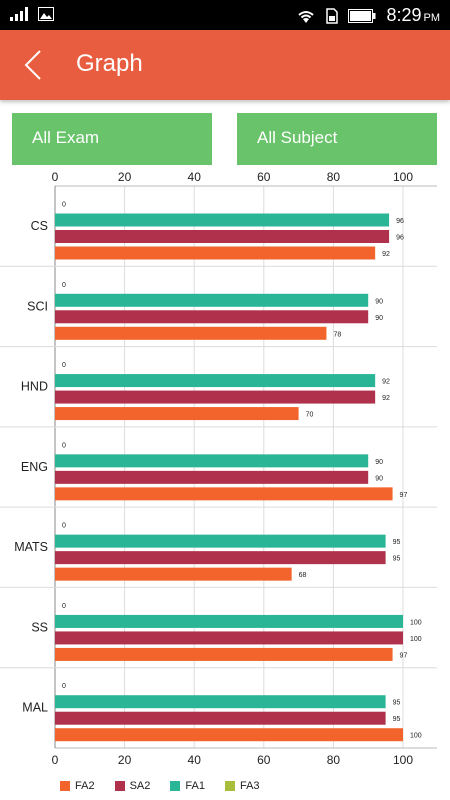  I want to click on legend-item: FA1, so click(187, 786).